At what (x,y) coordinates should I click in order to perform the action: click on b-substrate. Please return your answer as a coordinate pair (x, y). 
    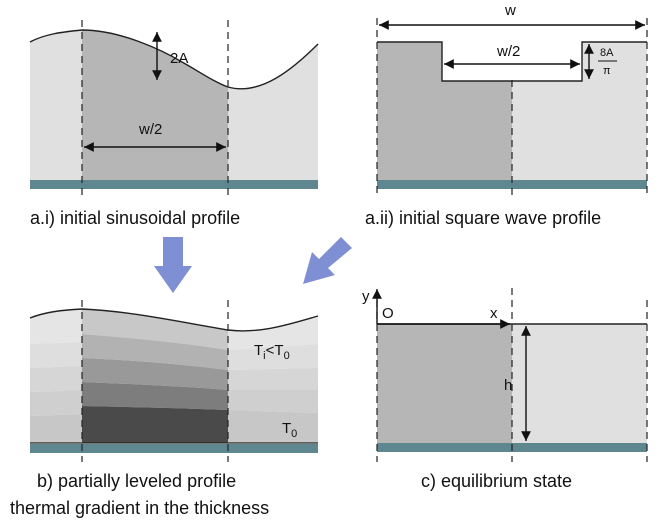
    Looking at the image, I should click on (174, 448).